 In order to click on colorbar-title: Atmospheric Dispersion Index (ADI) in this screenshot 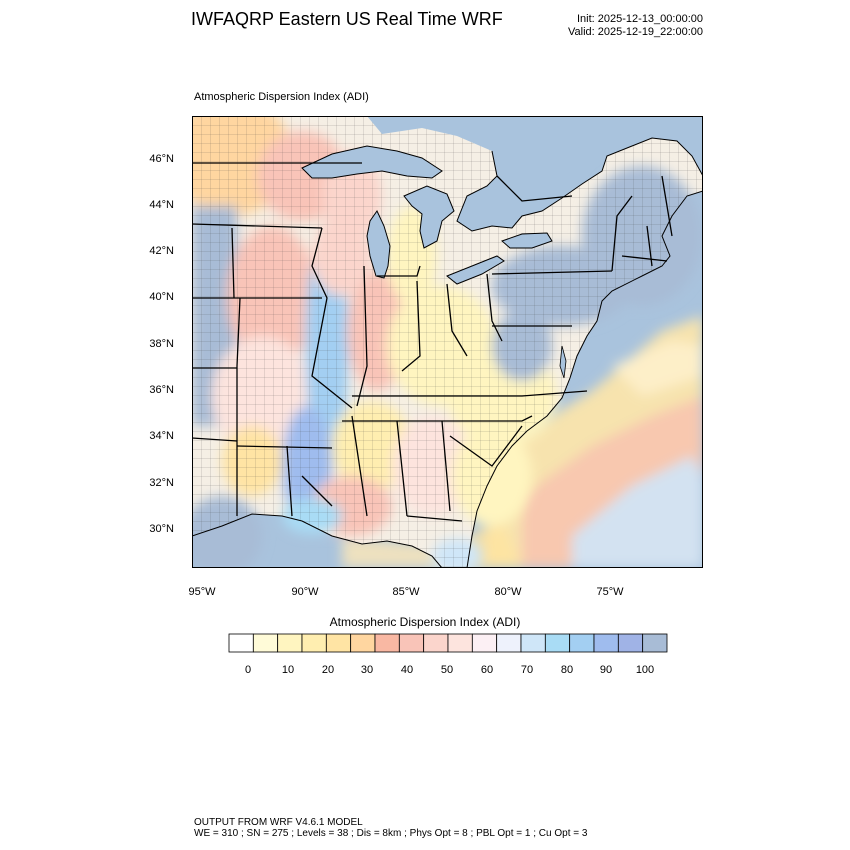, I will do `click(425, 622)`.